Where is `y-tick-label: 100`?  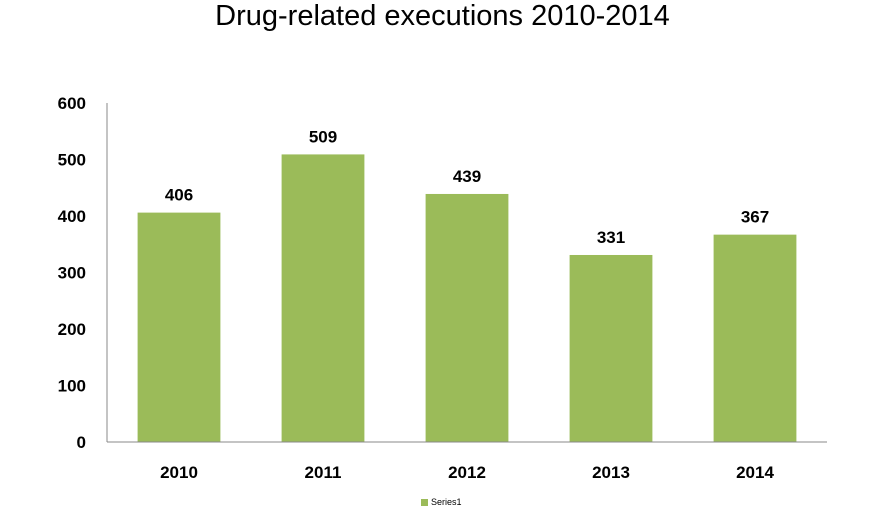 y-tick-label: 100 is located at coordinates (72, 386).